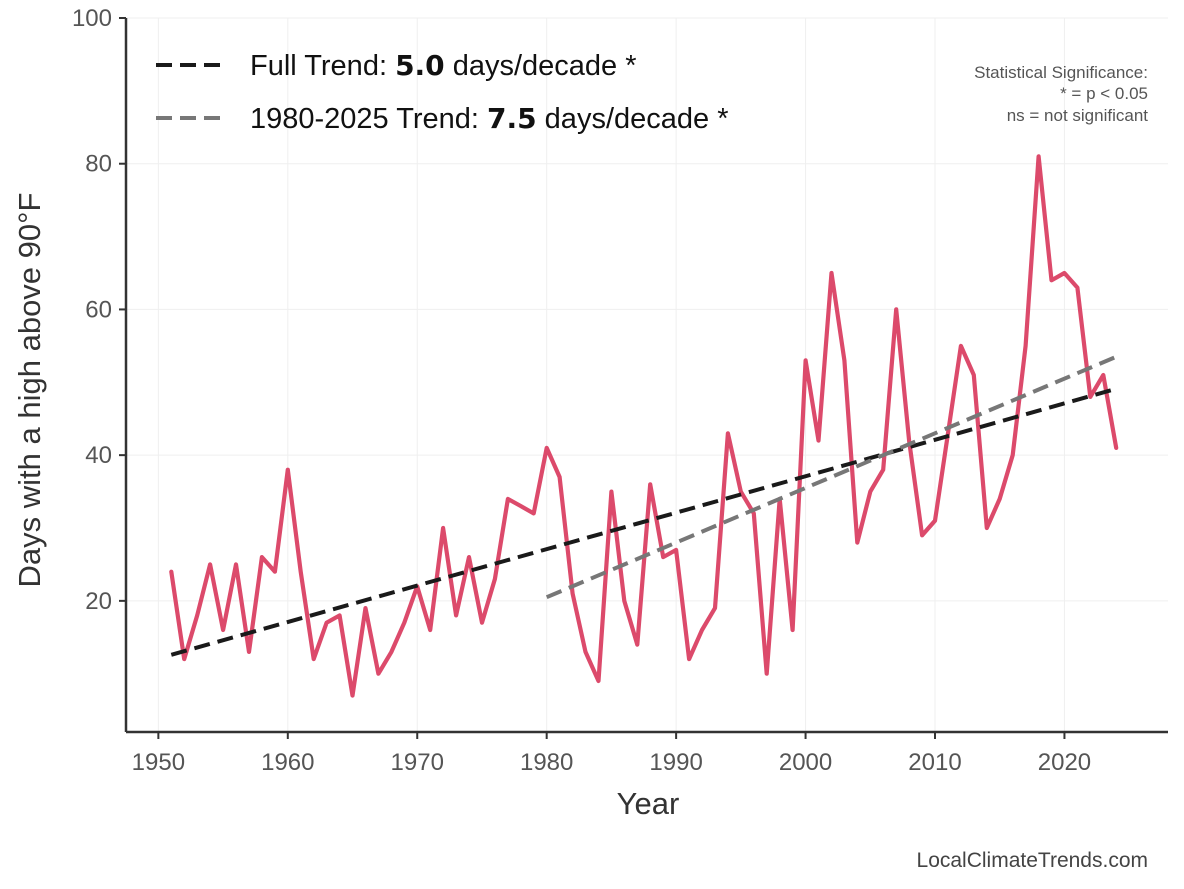 This screenshot has width=1184, height=889. Describe the element at coordinates (512, 118) in the screenshot. I see `legend-value-recent-trend: 7.5` at that location.